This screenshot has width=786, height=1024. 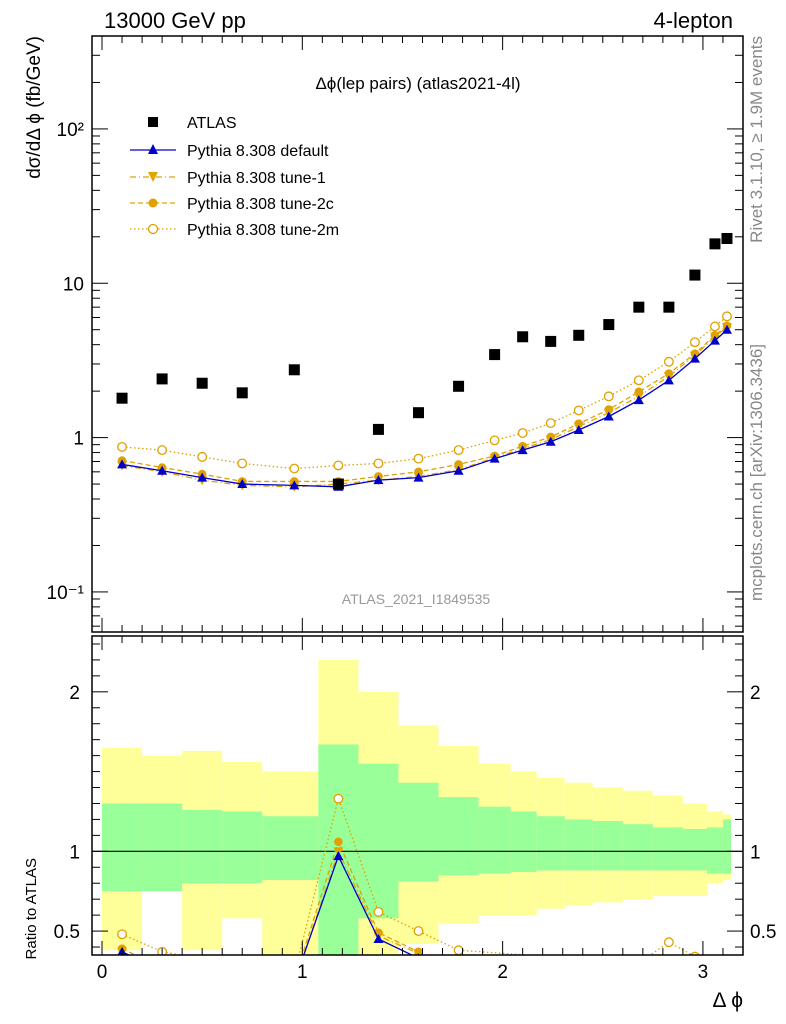 I want to click on ratio-plot-area, so click(x=408, y=884).